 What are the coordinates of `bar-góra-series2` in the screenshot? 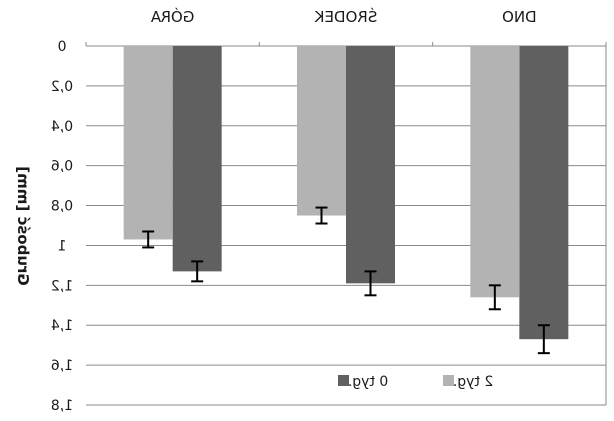 It's located at (148, 143).